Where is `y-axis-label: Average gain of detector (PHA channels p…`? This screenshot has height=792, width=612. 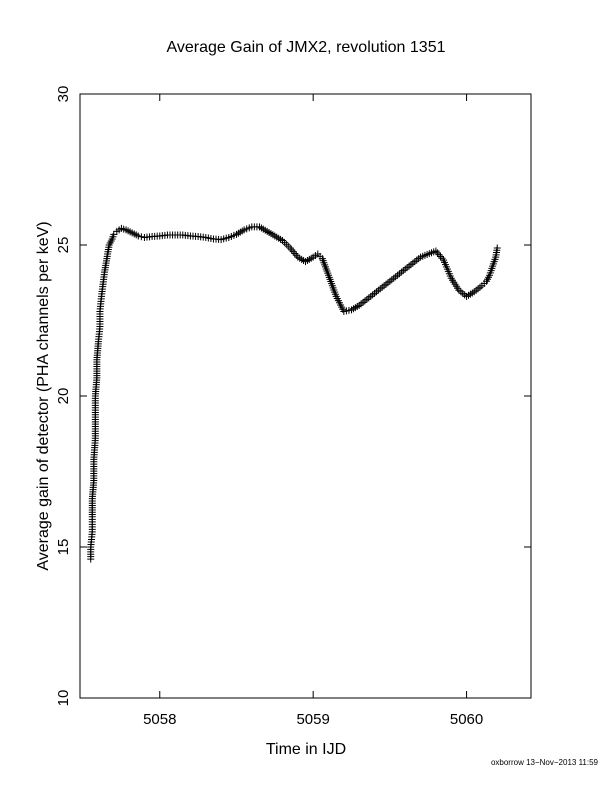 y-axis-label: Average gain of detector (PHA channels p… is located at coordinates (43, 395).